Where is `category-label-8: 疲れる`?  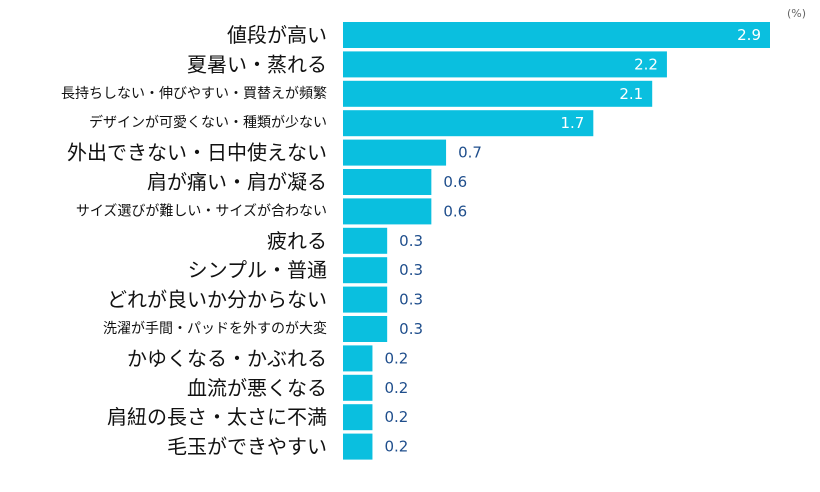
category-label-8: 疲れる is located at coordinates (297, 241).